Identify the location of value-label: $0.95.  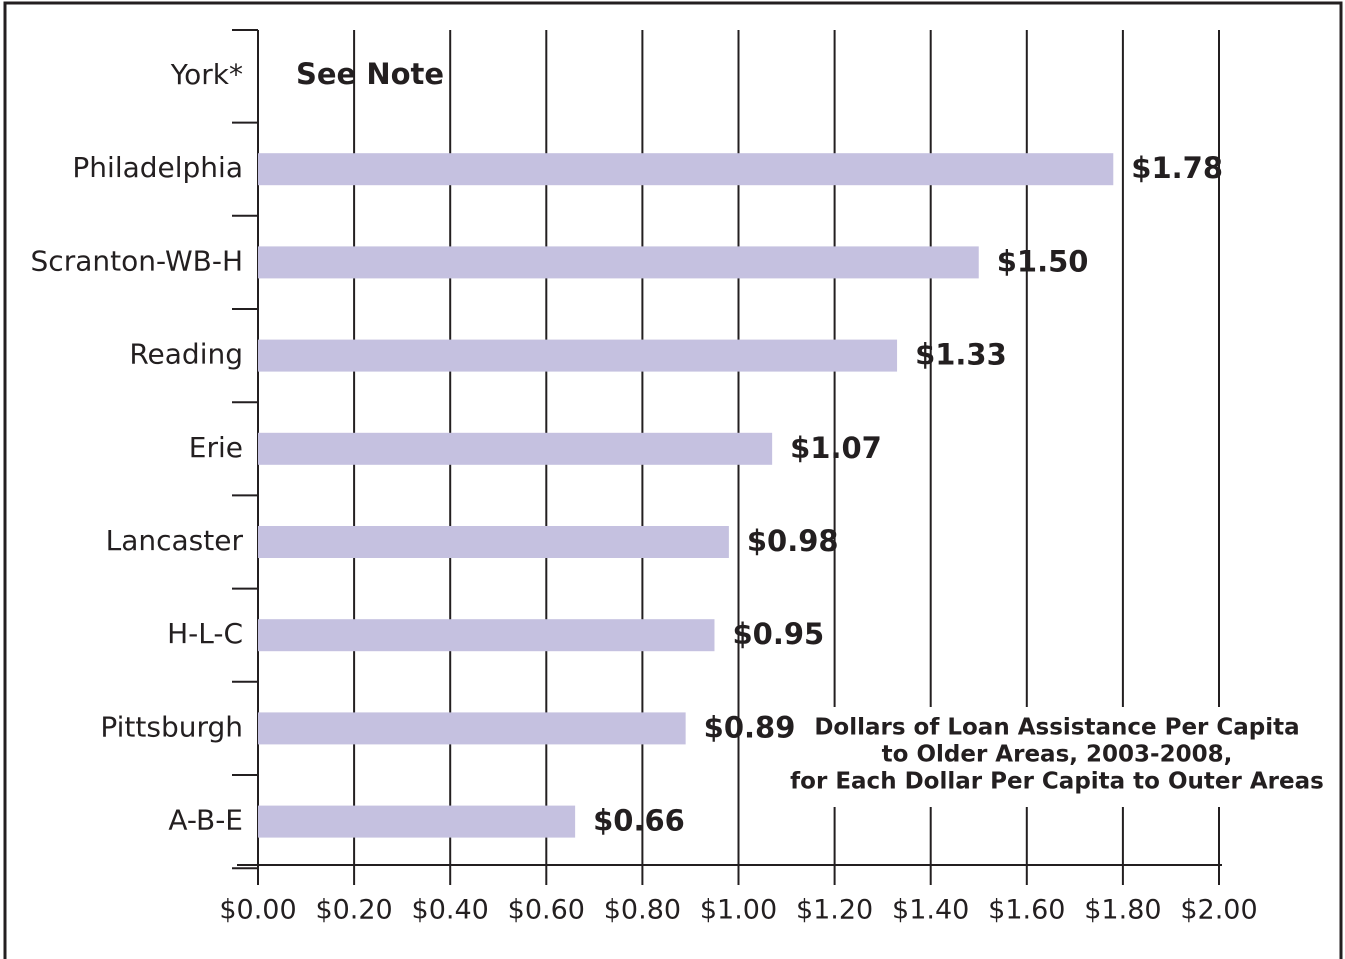
(778, 634).